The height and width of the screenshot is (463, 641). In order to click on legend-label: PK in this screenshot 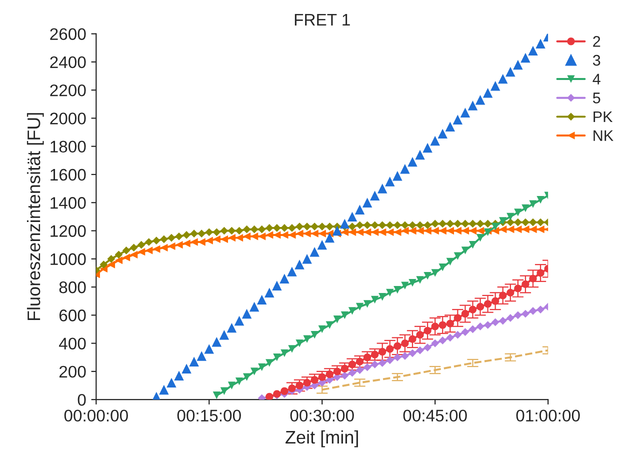, I will do `click(603, 117)`.